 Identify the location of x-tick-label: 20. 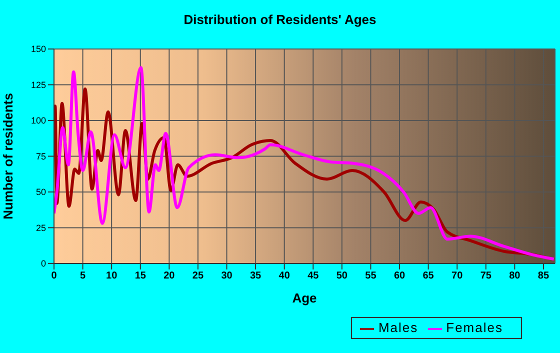
(170, 276).